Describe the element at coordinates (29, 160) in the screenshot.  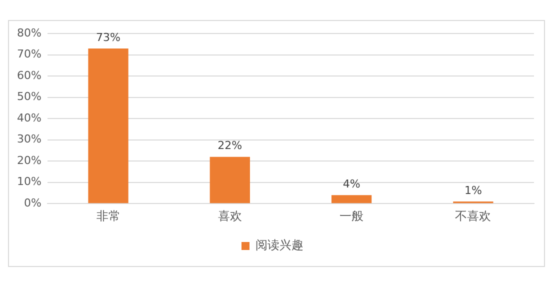
I see `y-tick-label: 20%` at that location.